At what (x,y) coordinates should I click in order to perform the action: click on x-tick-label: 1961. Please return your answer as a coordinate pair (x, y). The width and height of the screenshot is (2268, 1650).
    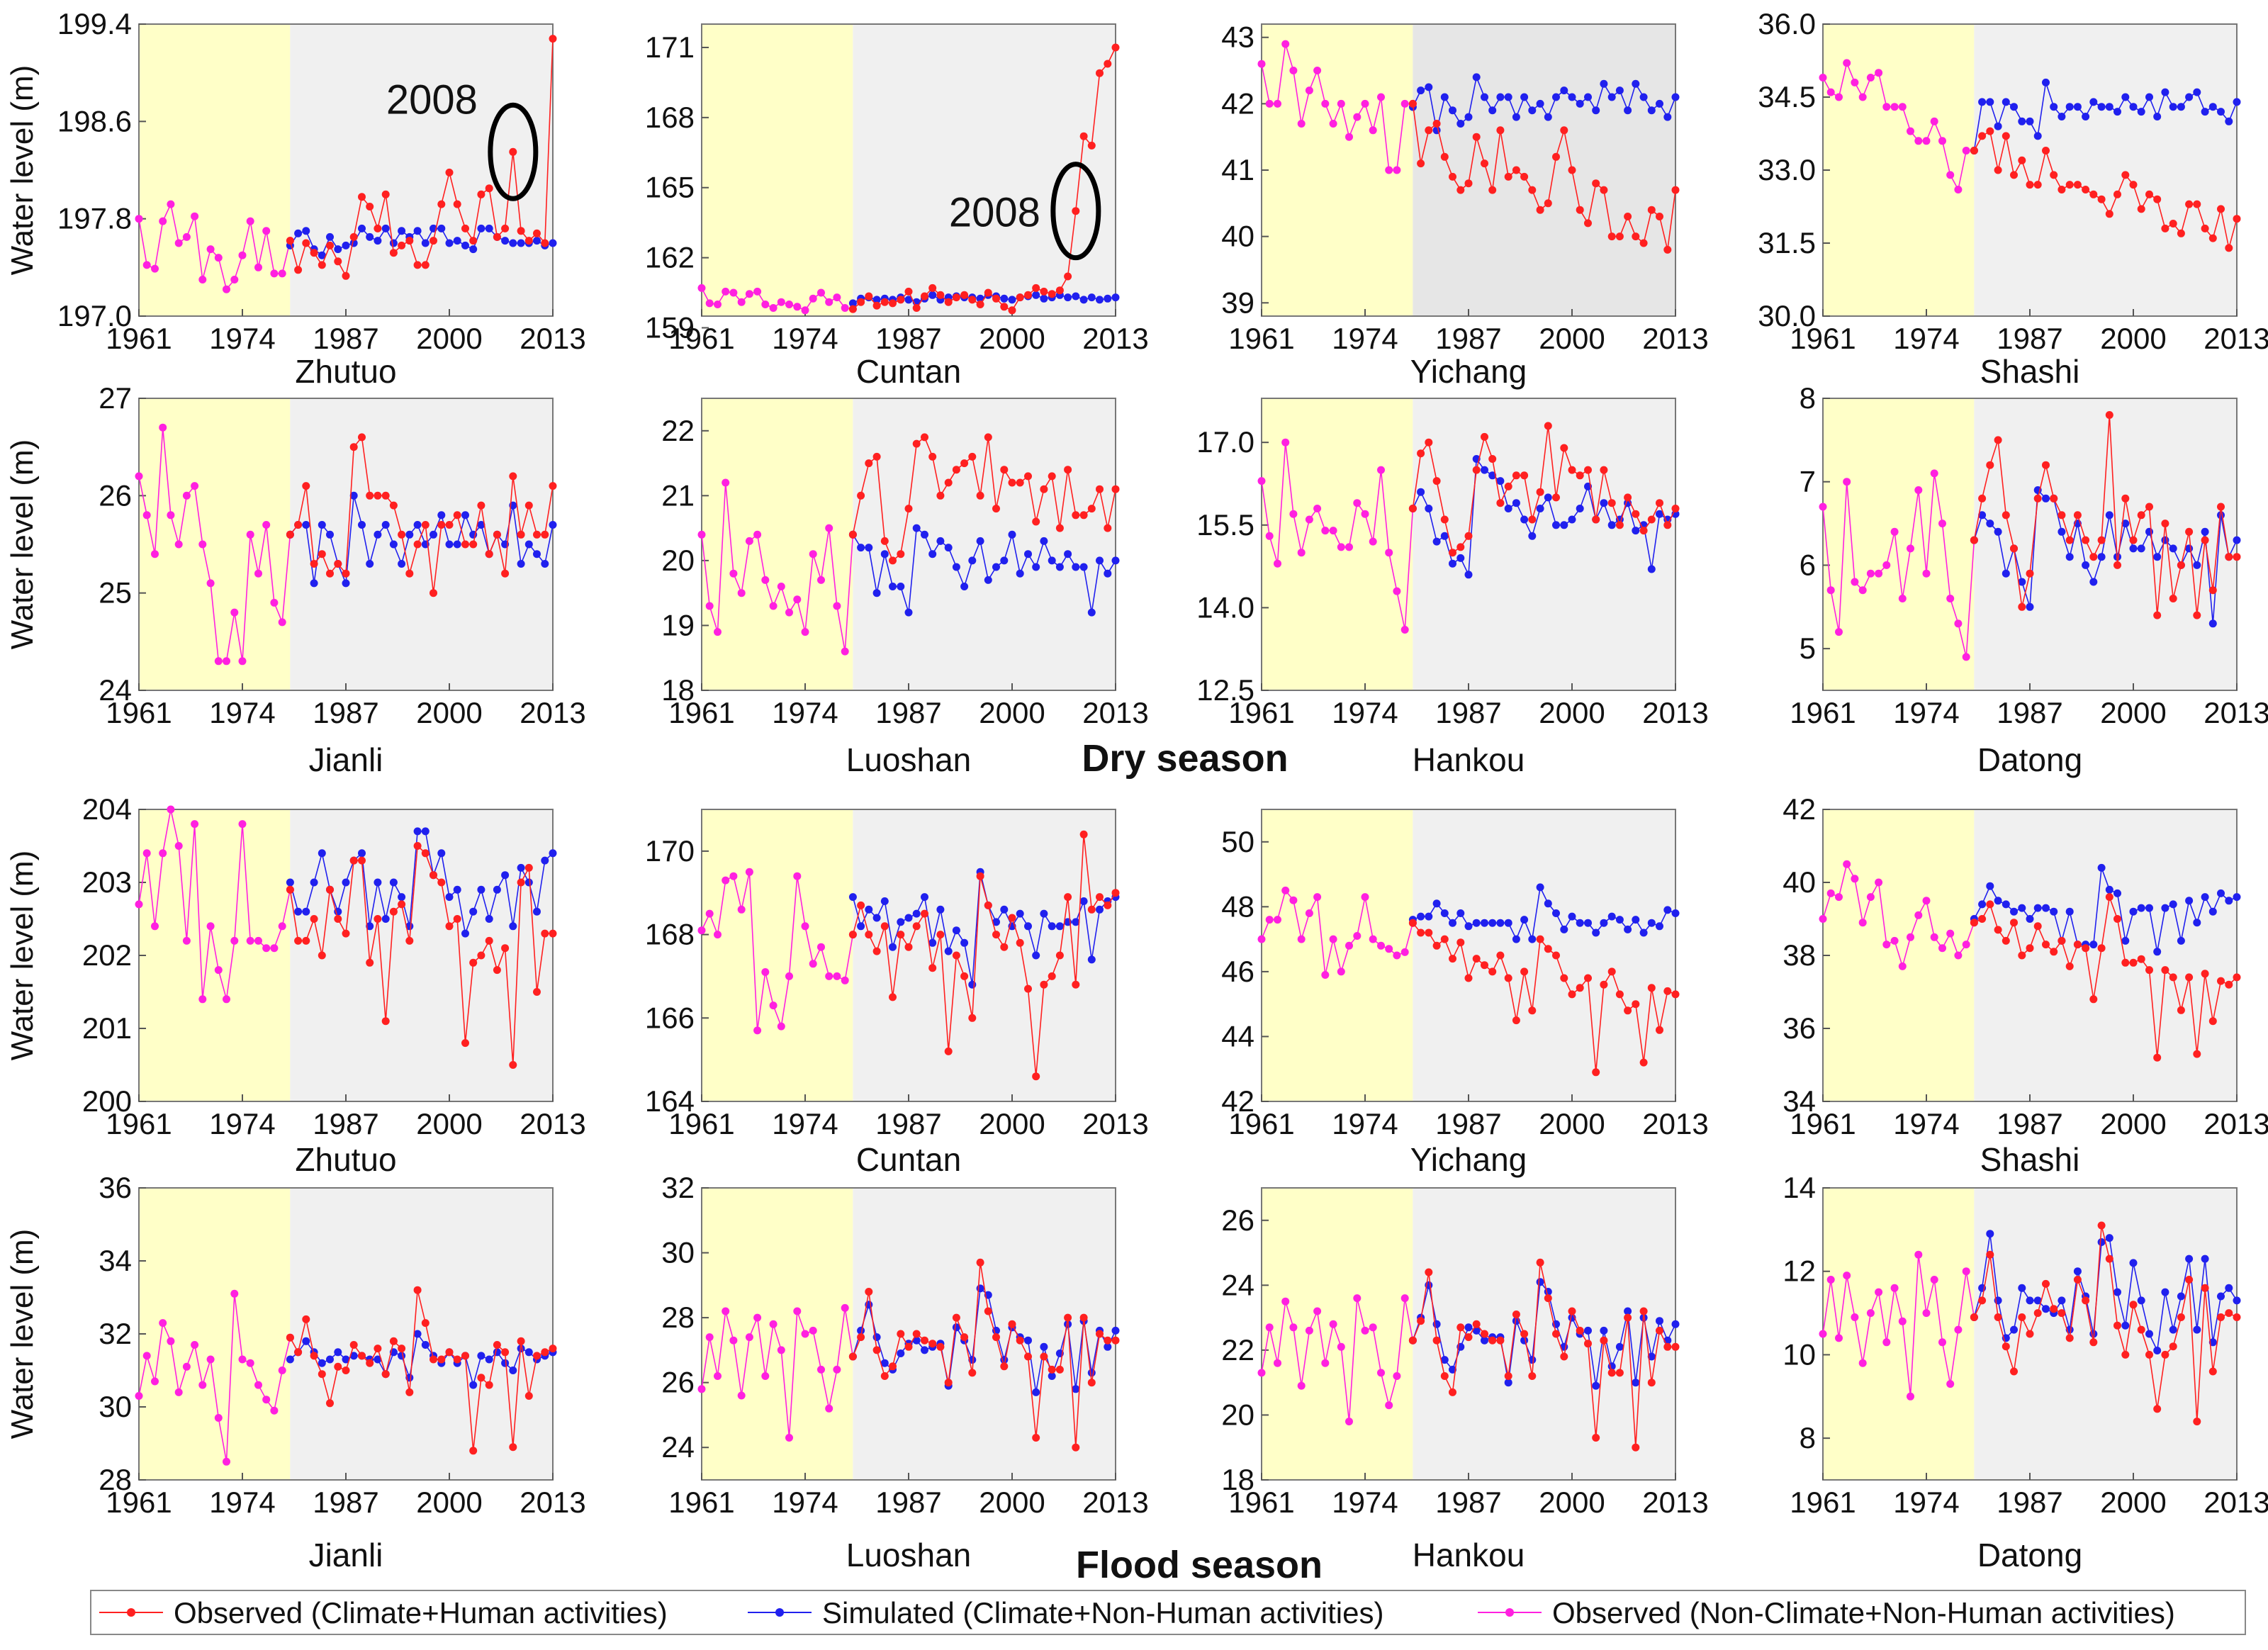
    Looking at the image, I should click on (1823, 338).